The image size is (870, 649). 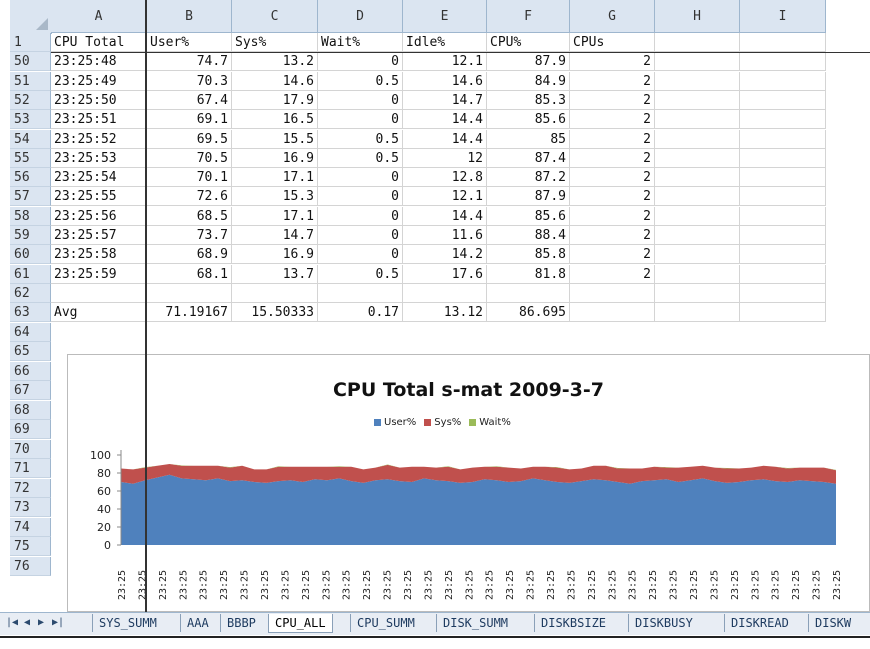 I want to click on table-cell: 73.7, so click(x=189, y=235).